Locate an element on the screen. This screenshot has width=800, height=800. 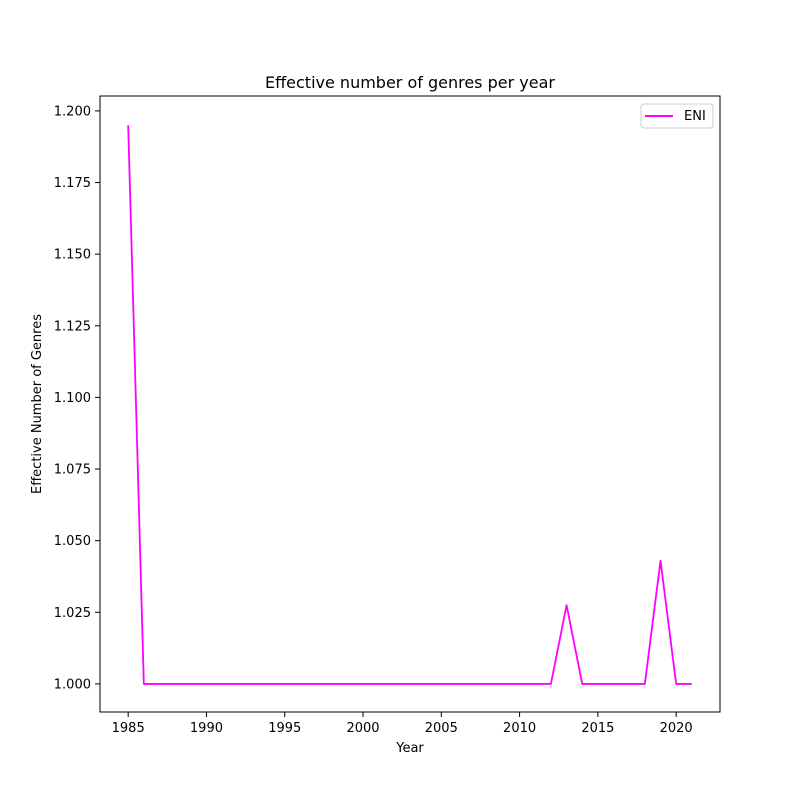
y-tick-label: 1.175 is located at coordinates (72, 183).